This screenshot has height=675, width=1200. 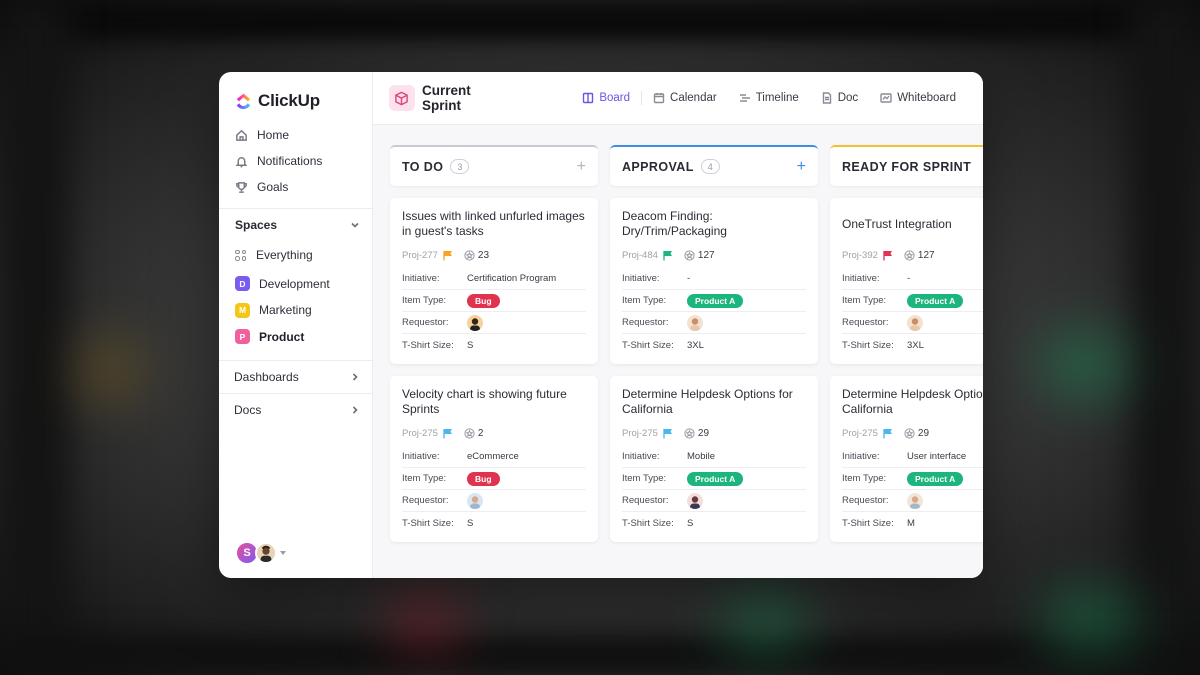 What do you see at coordinates (864, 300) in the screenshot?
I see `field-label: Item Type:` at bounding box center [864, 300].